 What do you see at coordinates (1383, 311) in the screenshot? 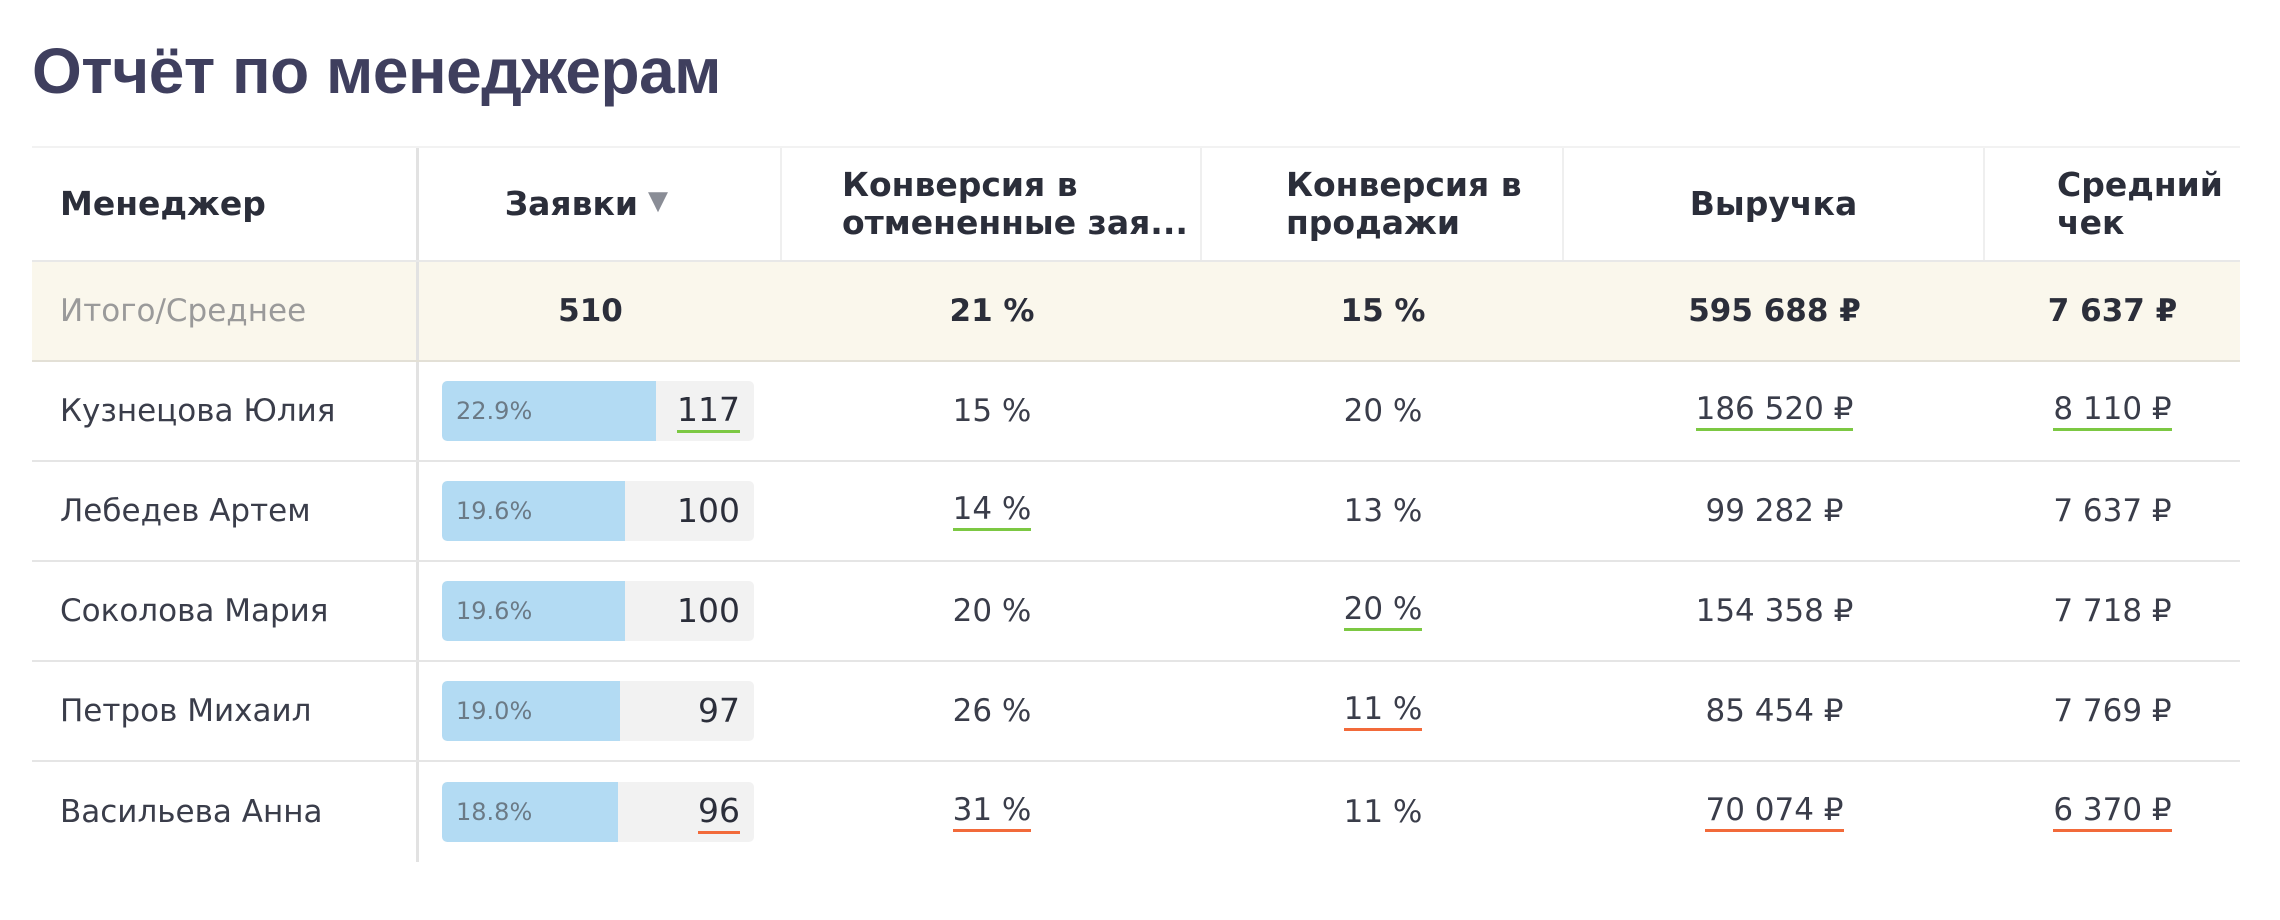
I see `total-sales-conversion: 15 %` at bounding box center [1383, 311].